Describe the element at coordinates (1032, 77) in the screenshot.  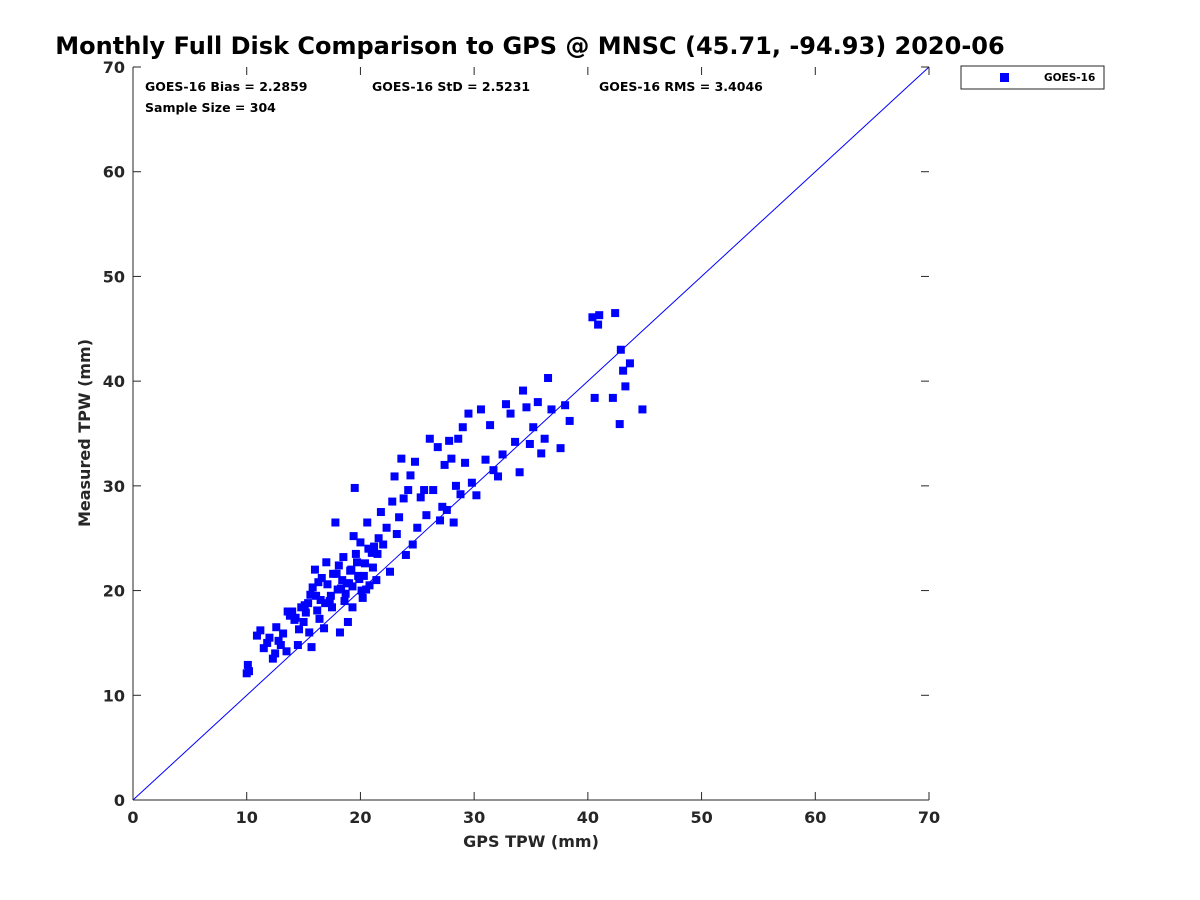
I see `legend: GOES-16` at that location.